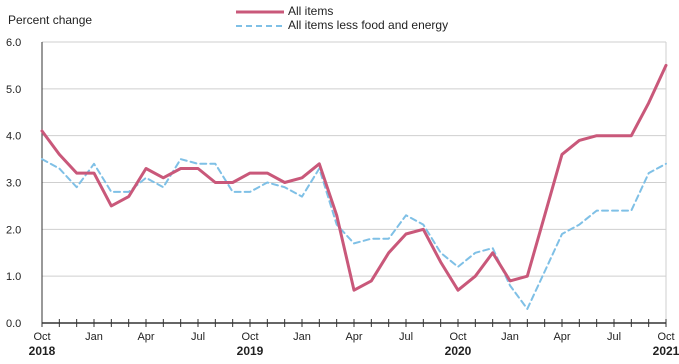 This screenshot has width=679, height=364. I want to click on x-year-label: 2019, so click(250, 351).